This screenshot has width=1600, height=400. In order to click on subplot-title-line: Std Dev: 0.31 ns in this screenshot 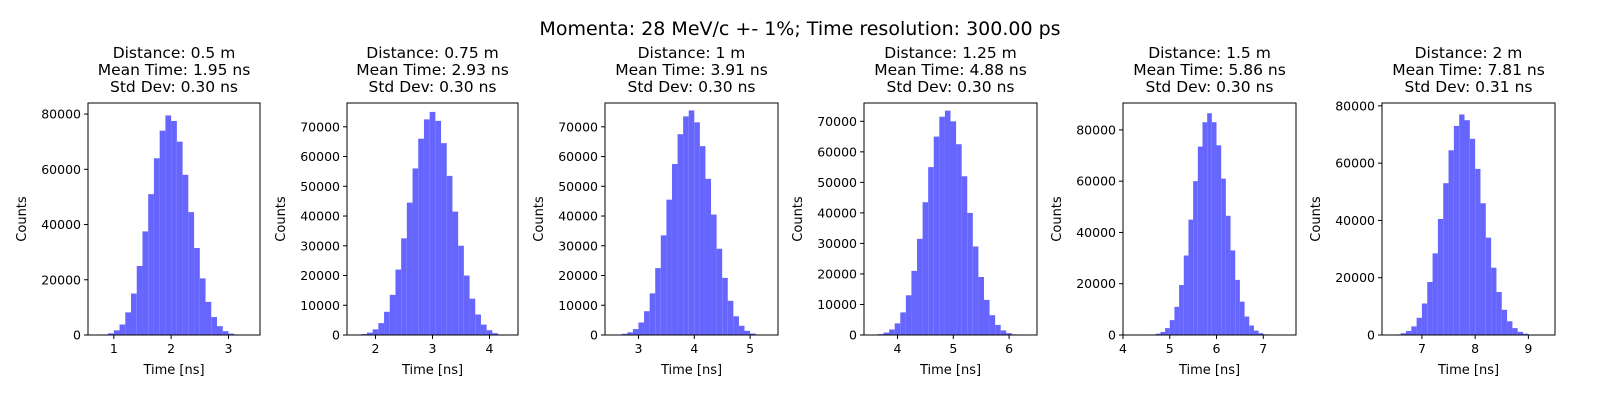, I will do `click(1469, 87)`.